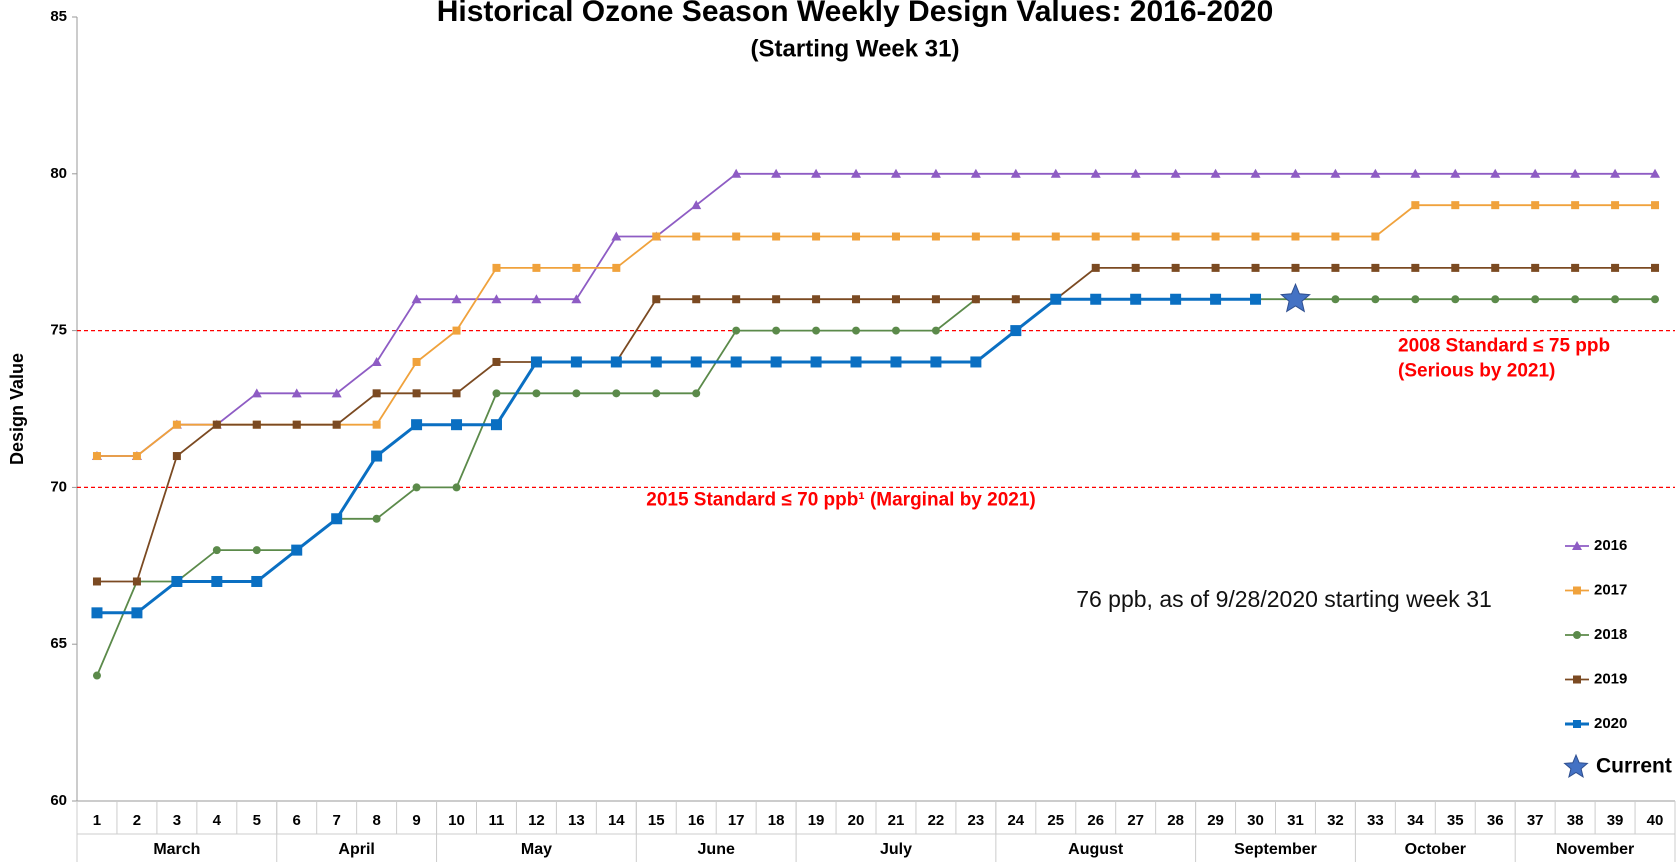 This screenshot has width=1679, height=862. I want to click on x-tick-label: 26, so click(1095, 820).